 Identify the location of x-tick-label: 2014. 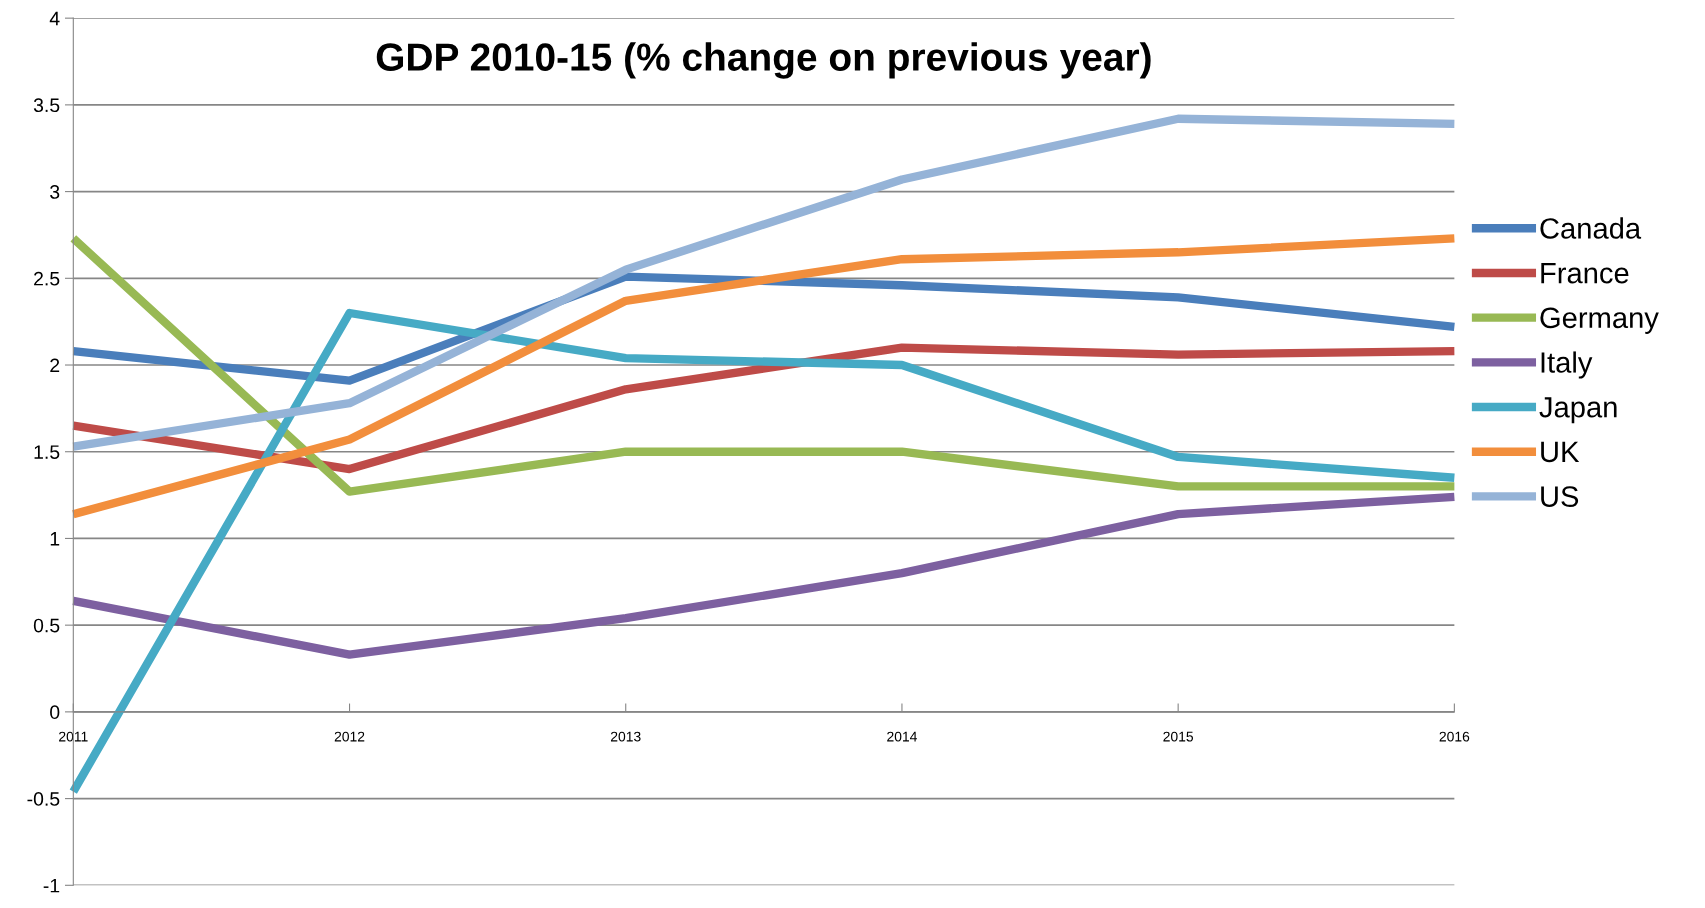
(902, 736).